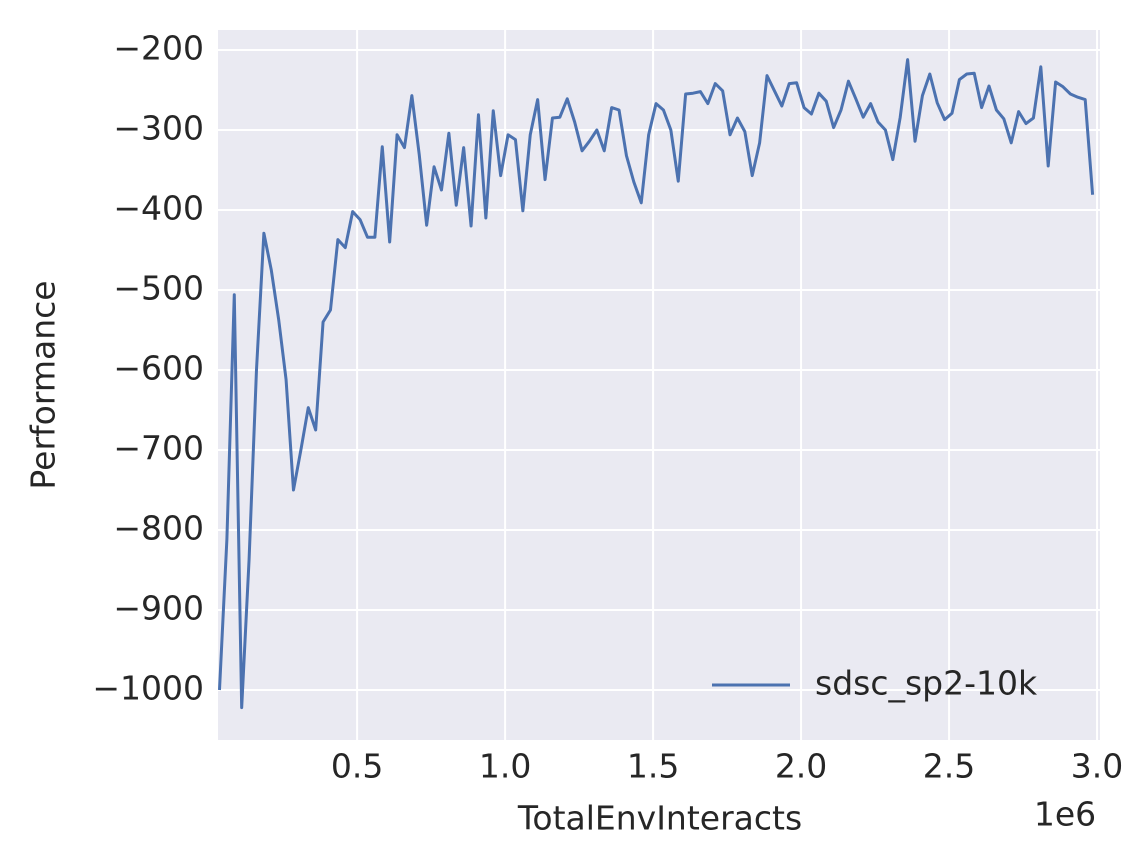 The image size is (1132, 844). I want to click on x-tick-label: 1.0, so click(505, 766).